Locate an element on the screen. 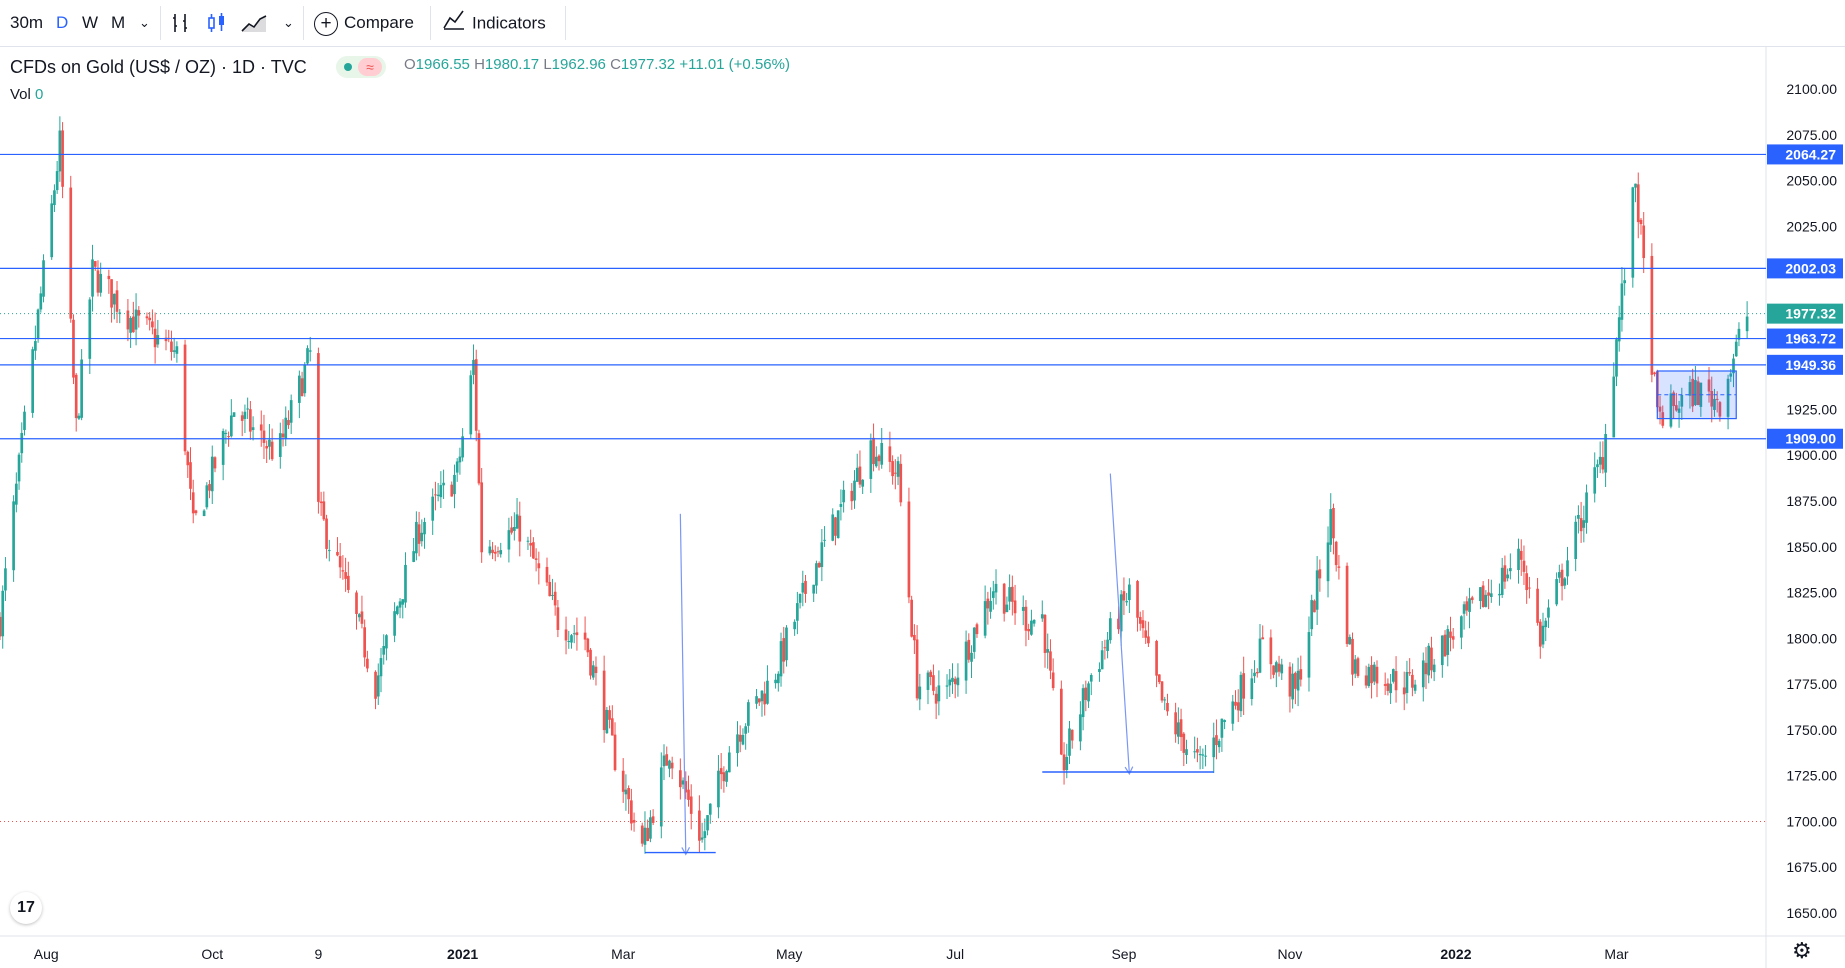 The height and width of the screenshot is (968, 1845). indicators-button: Indicators is located at coordinates (494, 23).